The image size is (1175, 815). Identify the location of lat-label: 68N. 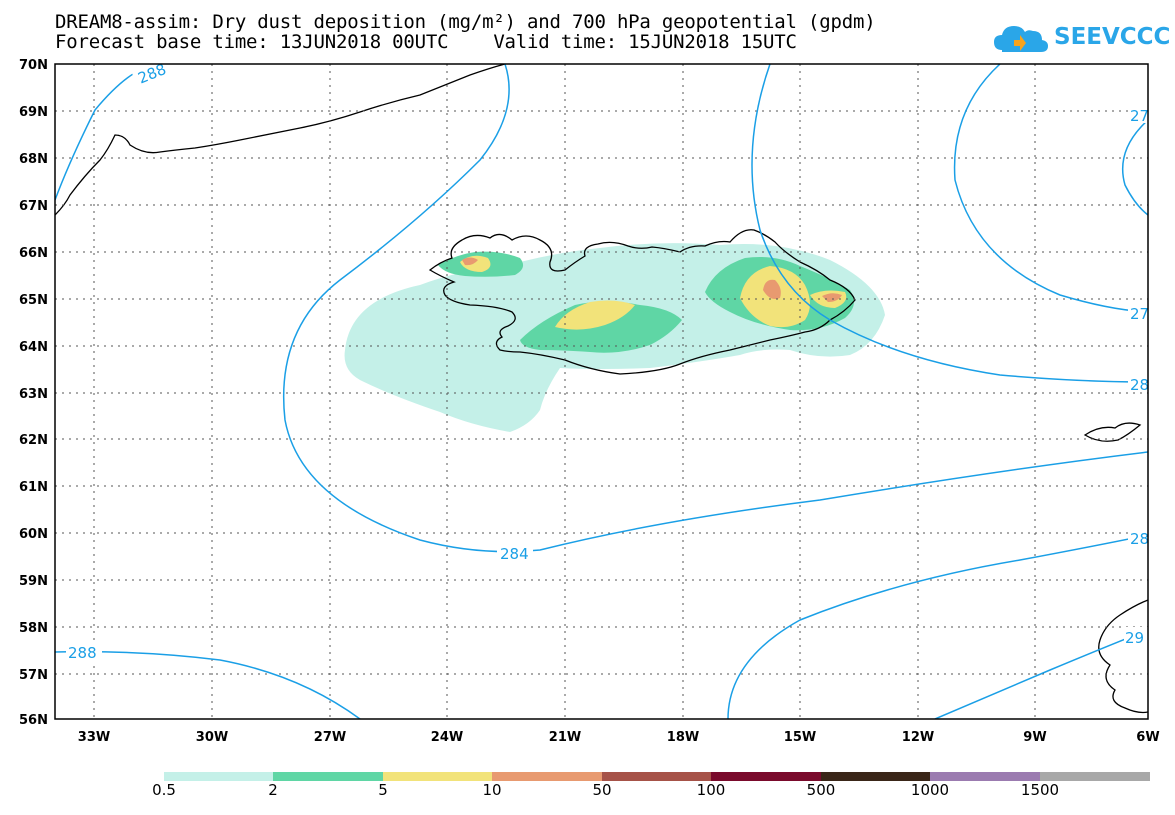
(33, 159).